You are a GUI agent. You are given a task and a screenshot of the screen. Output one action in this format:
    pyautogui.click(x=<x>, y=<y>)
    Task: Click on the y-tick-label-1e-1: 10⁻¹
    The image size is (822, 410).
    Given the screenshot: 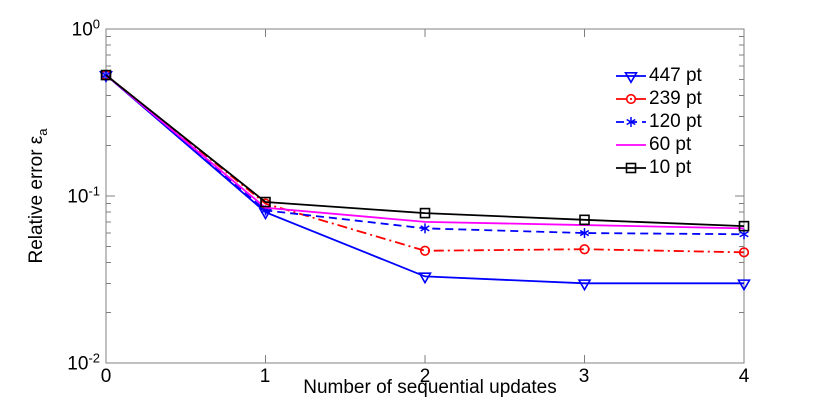 What is the action you would take?
    pyautogui.click(x=83, y=195)
    